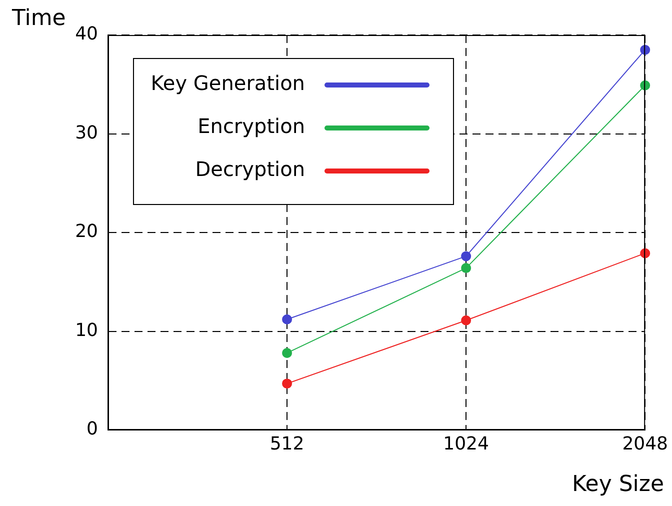 This screenshot has width=672, height=506. What do you see at coordinates (86, 133) in the screenshot?
I see `y-tick-label: 30` at bounding box center [86, 133].